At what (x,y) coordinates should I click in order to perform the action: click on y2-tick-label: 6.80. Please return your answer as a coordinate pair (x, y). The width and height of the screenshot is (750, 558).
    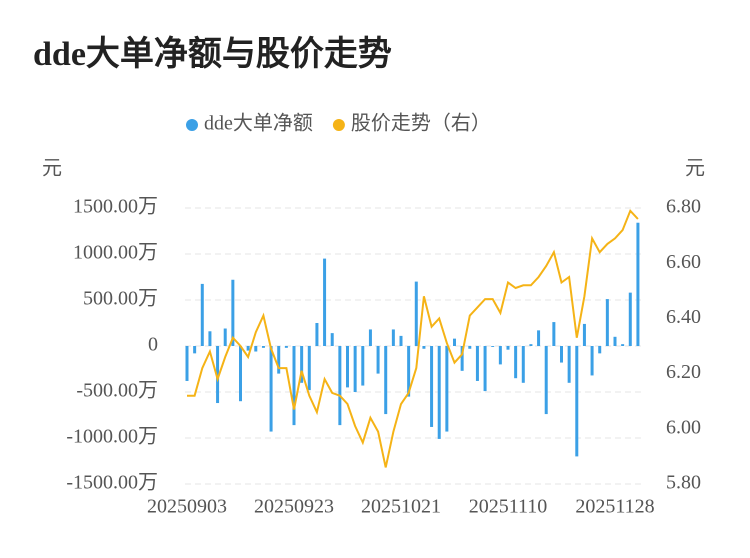
    Looking at the image, I should click on (683, 207).